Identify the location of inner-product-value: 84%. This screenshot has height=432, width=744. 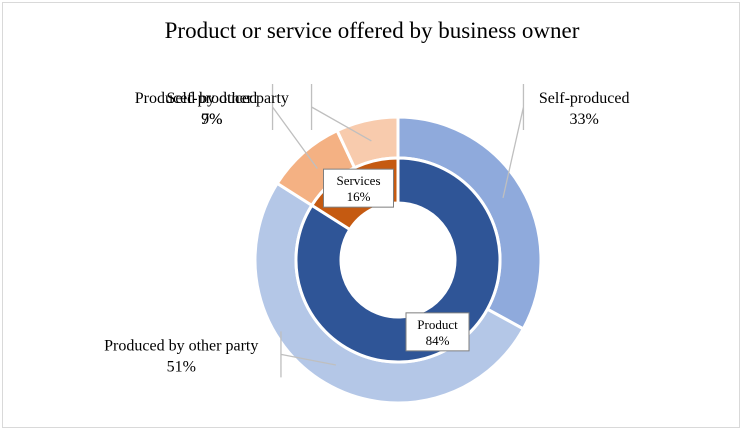
(438, 340).